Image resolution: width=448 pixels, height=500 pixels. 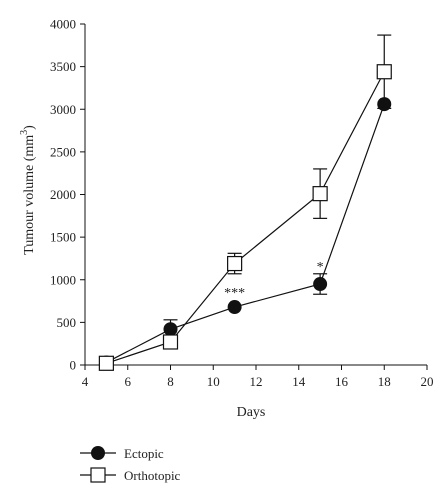 I want to click on y-tick-label: 2000, so click(x=63, y=194).